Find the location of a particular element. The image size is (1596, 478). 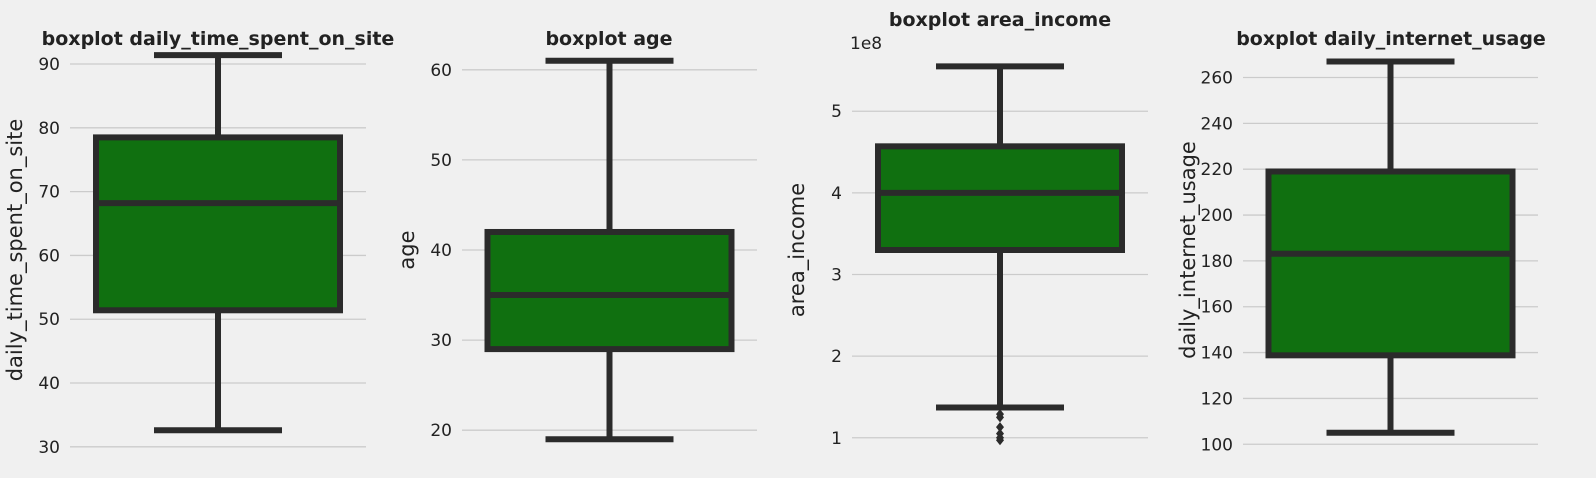

axis-offset-label: 1e8 is located at coordinates (866, 44).